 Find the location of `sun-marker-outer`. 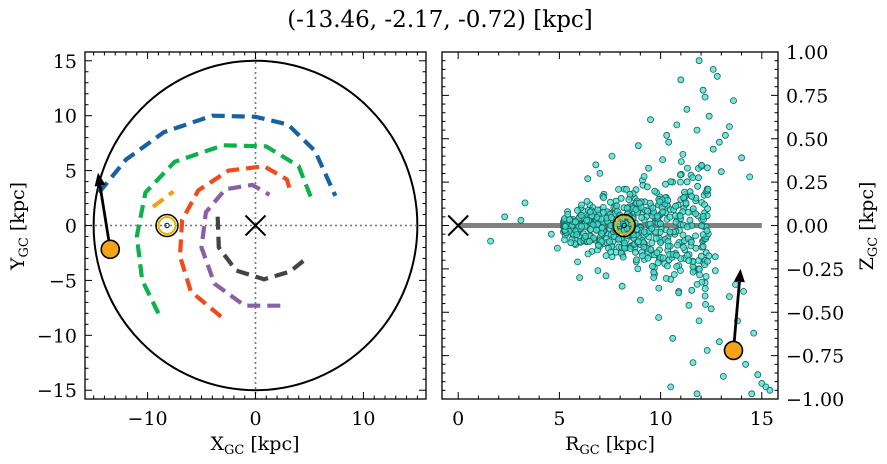

sun-marker-outer is located at coordinates (167, 225).